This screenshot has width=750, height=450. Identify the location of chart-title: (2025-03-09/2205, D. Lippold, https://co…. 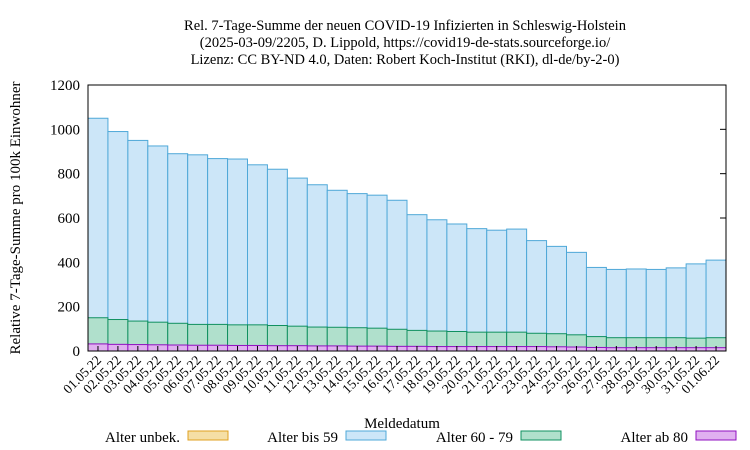
(405, 43).